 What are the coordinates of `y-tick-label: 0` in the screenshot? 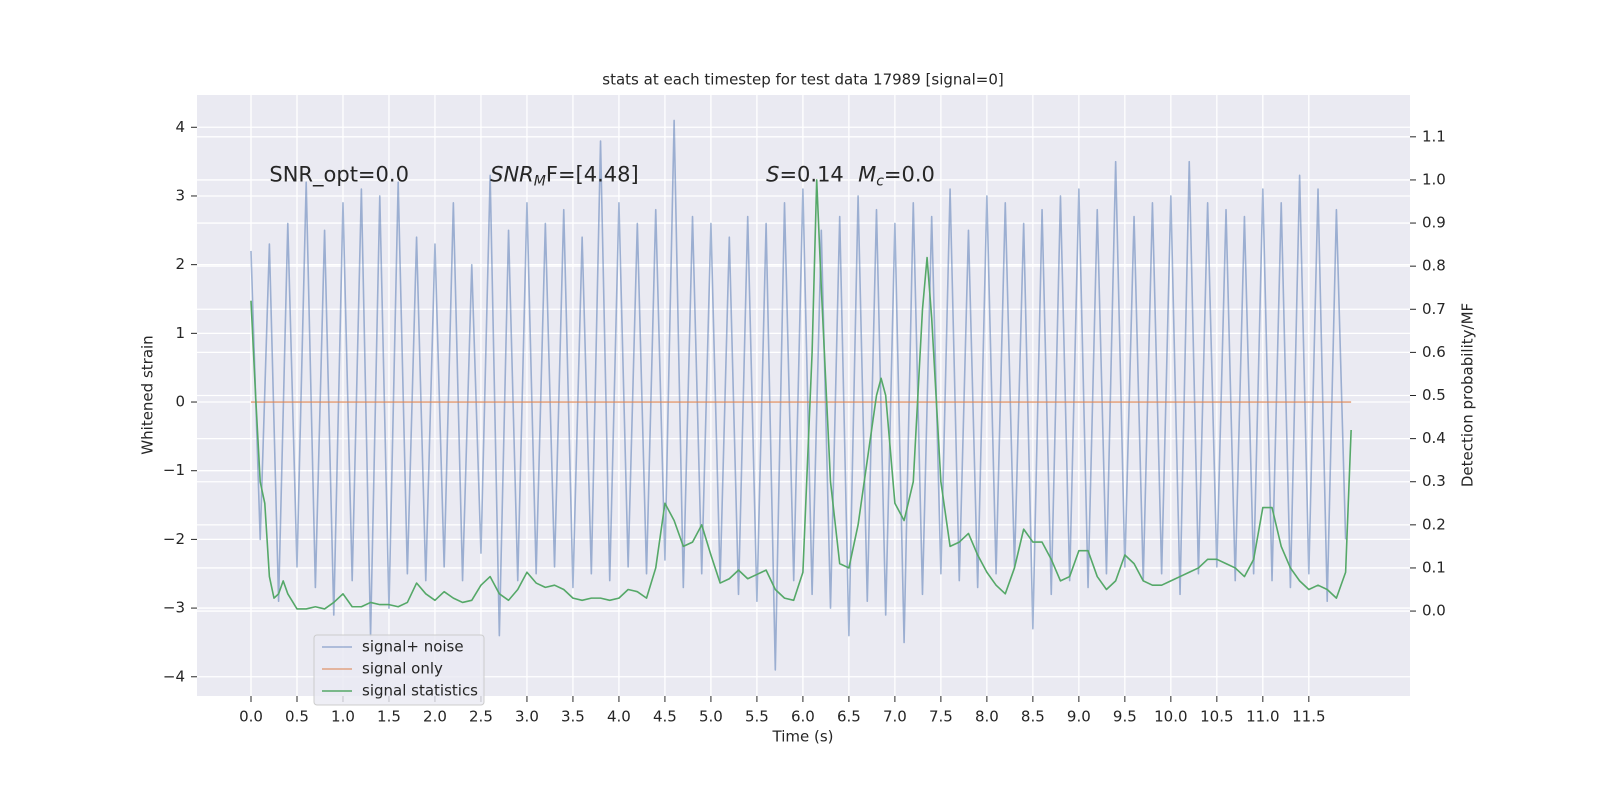 It's located at (180, 402).